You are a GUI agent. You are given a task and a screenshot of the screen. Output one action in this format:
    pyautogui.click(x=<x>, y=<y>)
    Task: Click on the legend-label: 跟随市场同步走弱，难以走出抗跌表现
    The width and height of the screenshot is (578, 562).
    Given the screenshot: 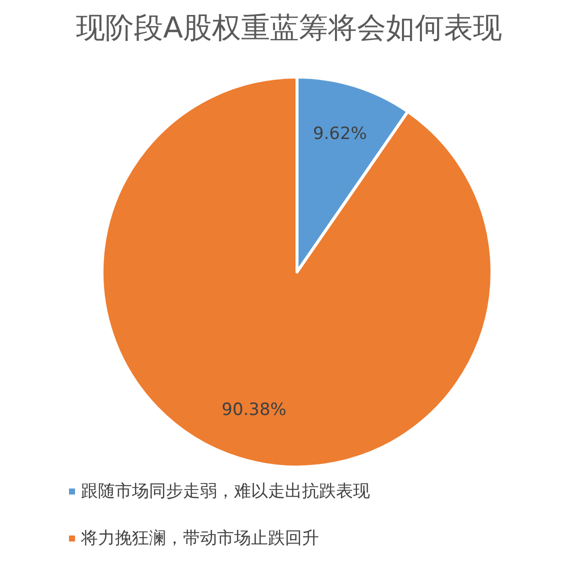 What is the action you would take?
    pyautogui.click(x=225, y=492)
    